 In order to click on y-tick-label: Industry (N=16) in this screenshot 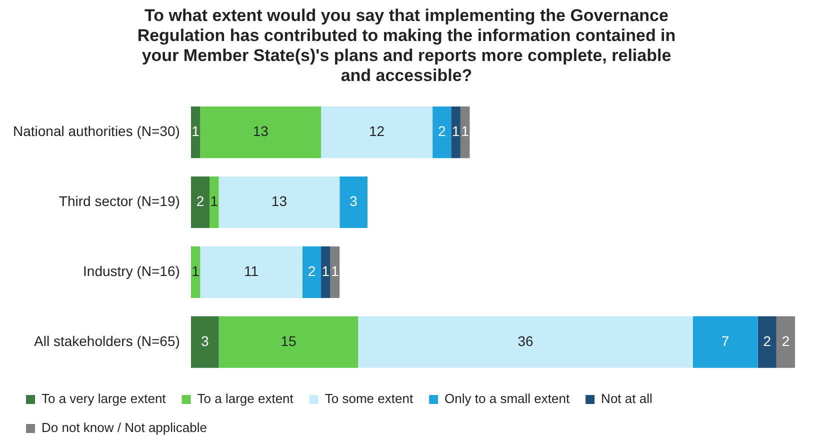, I will do `click(131, 271)`.